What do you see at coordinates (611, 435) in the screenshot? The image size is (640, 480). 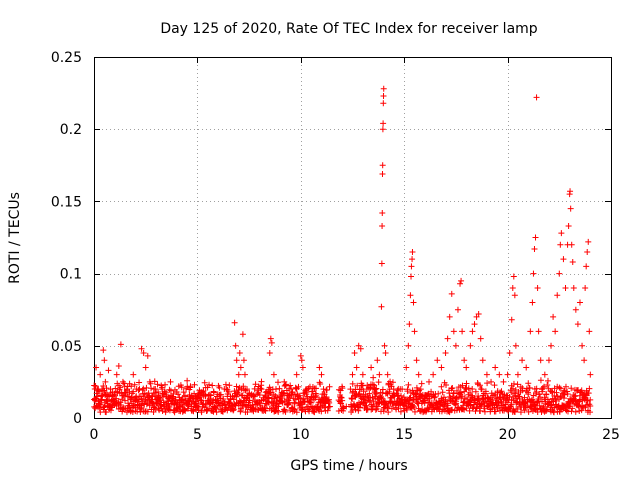 I see `x-tick-label: 25` at bounding box center [611, 435].